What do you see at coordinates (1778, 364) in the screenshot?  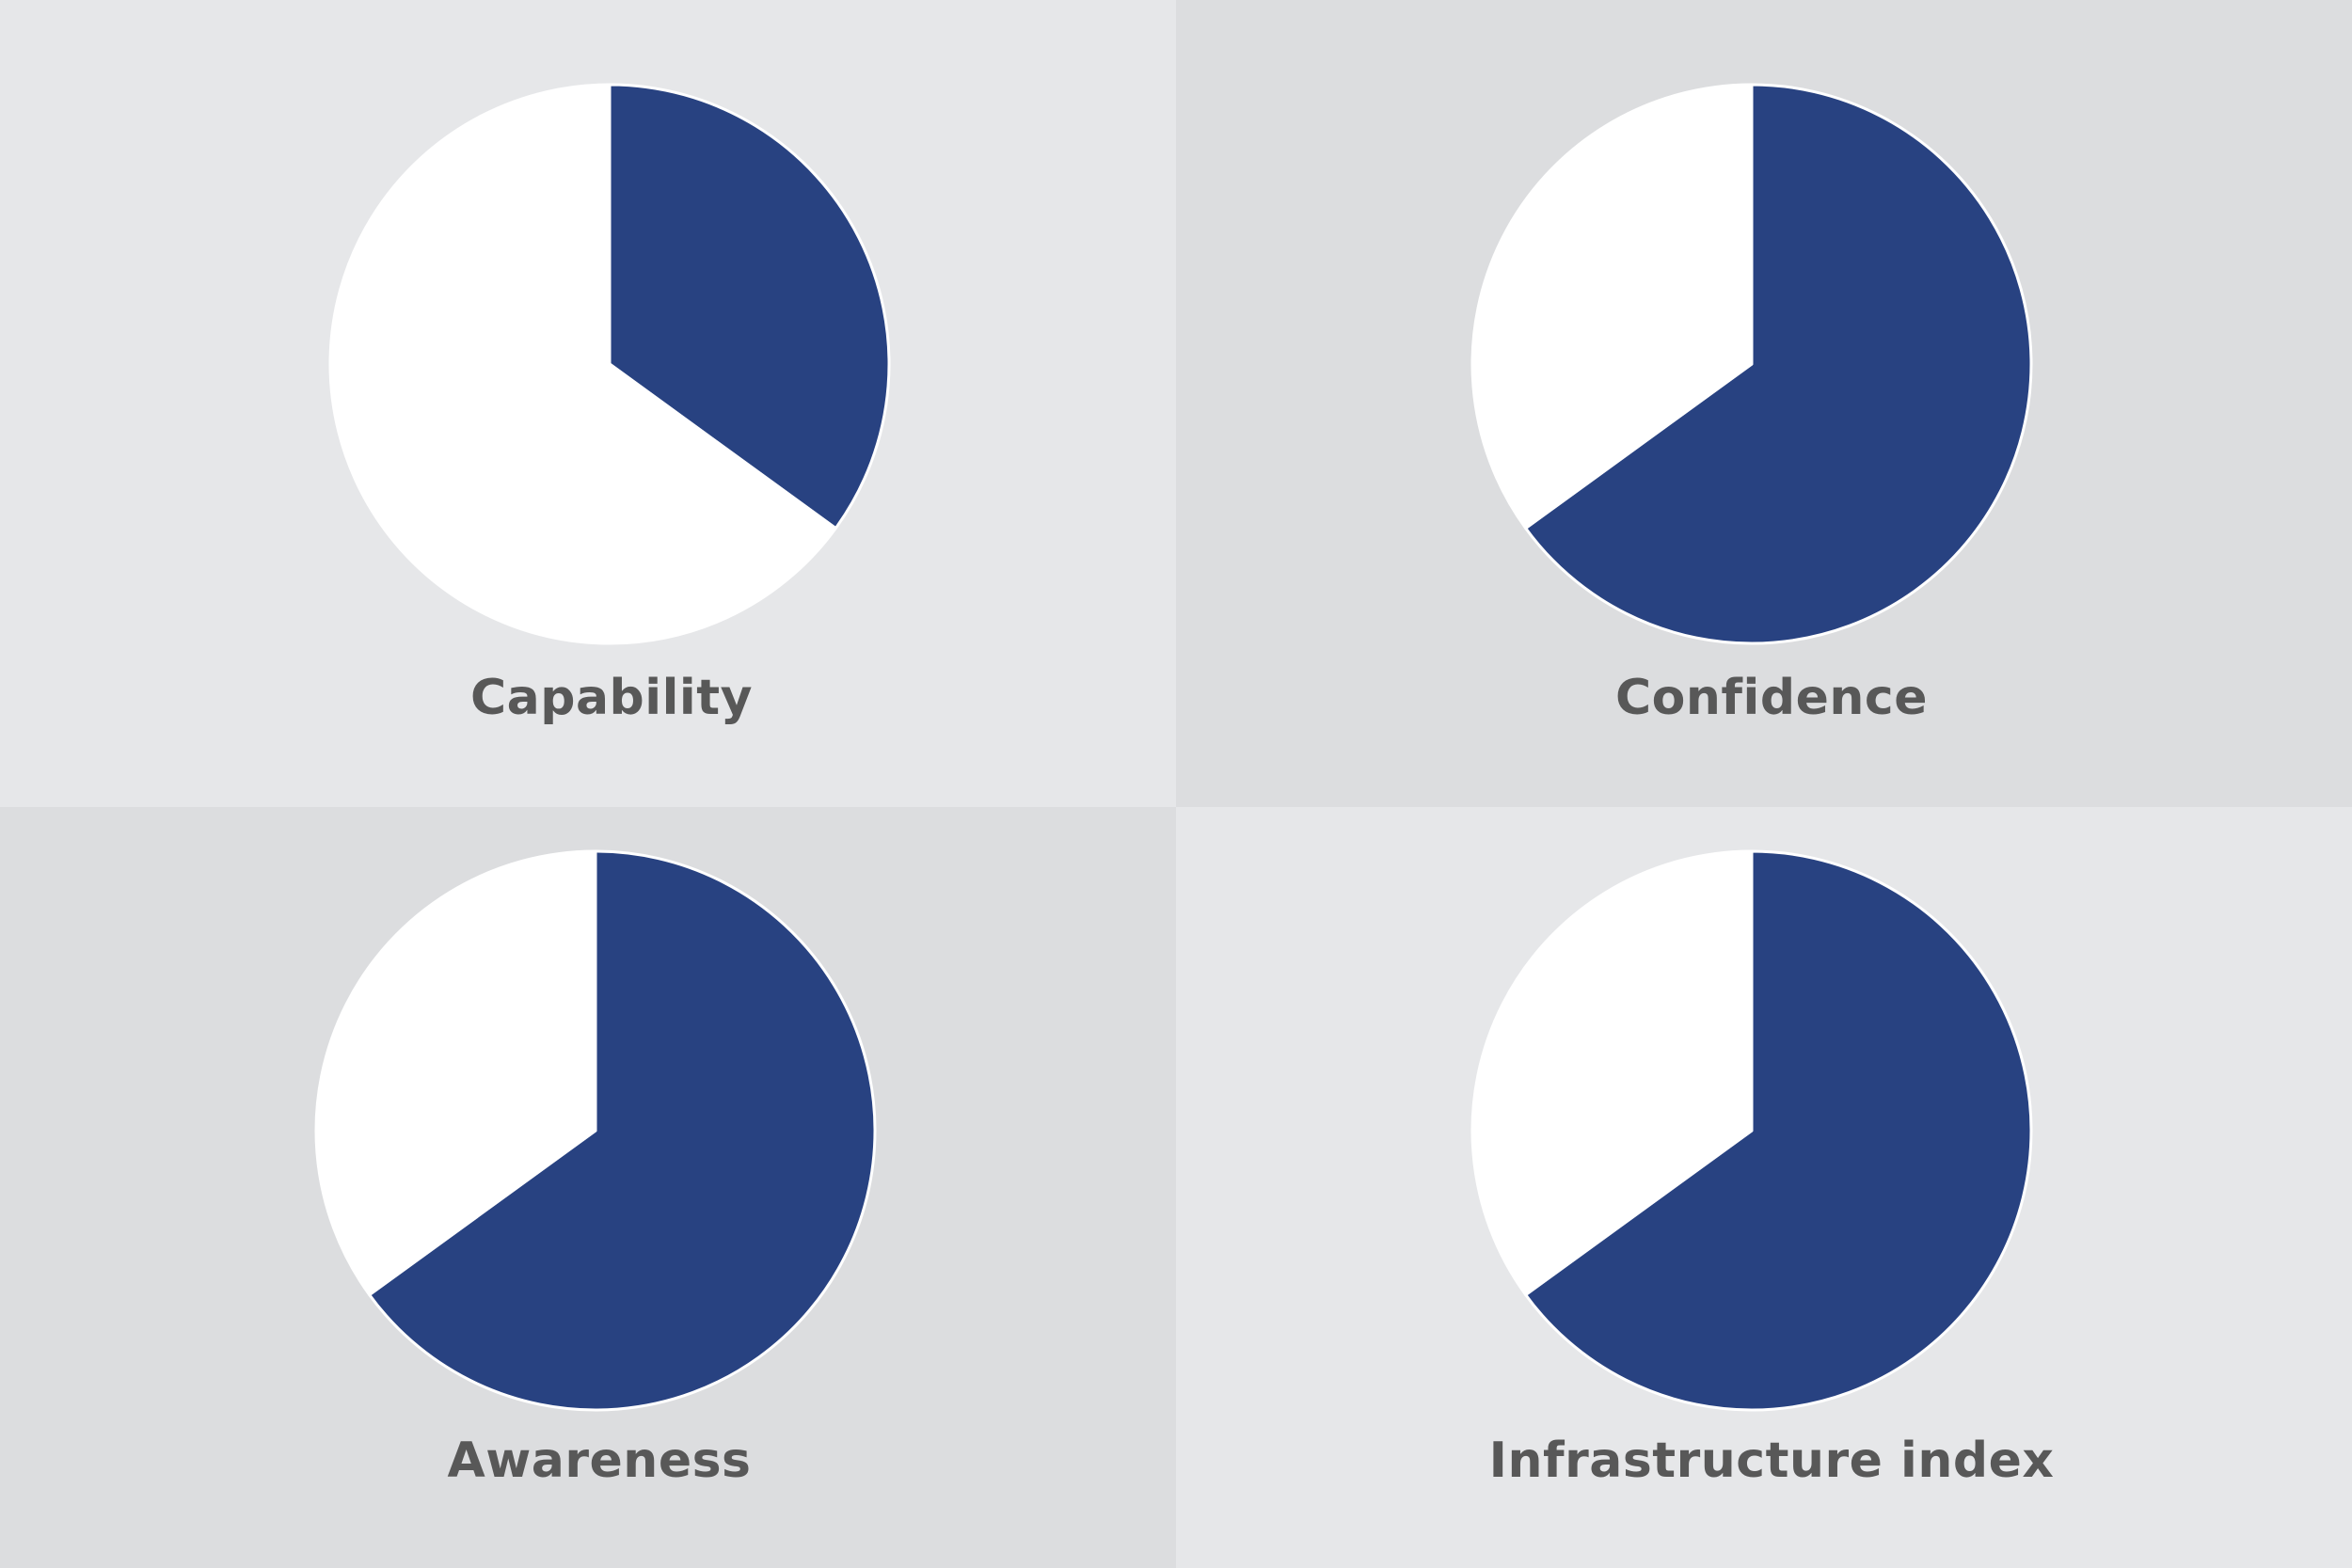 I see `pie-slice-confidence-filled` at bounding box center [1778, 364].